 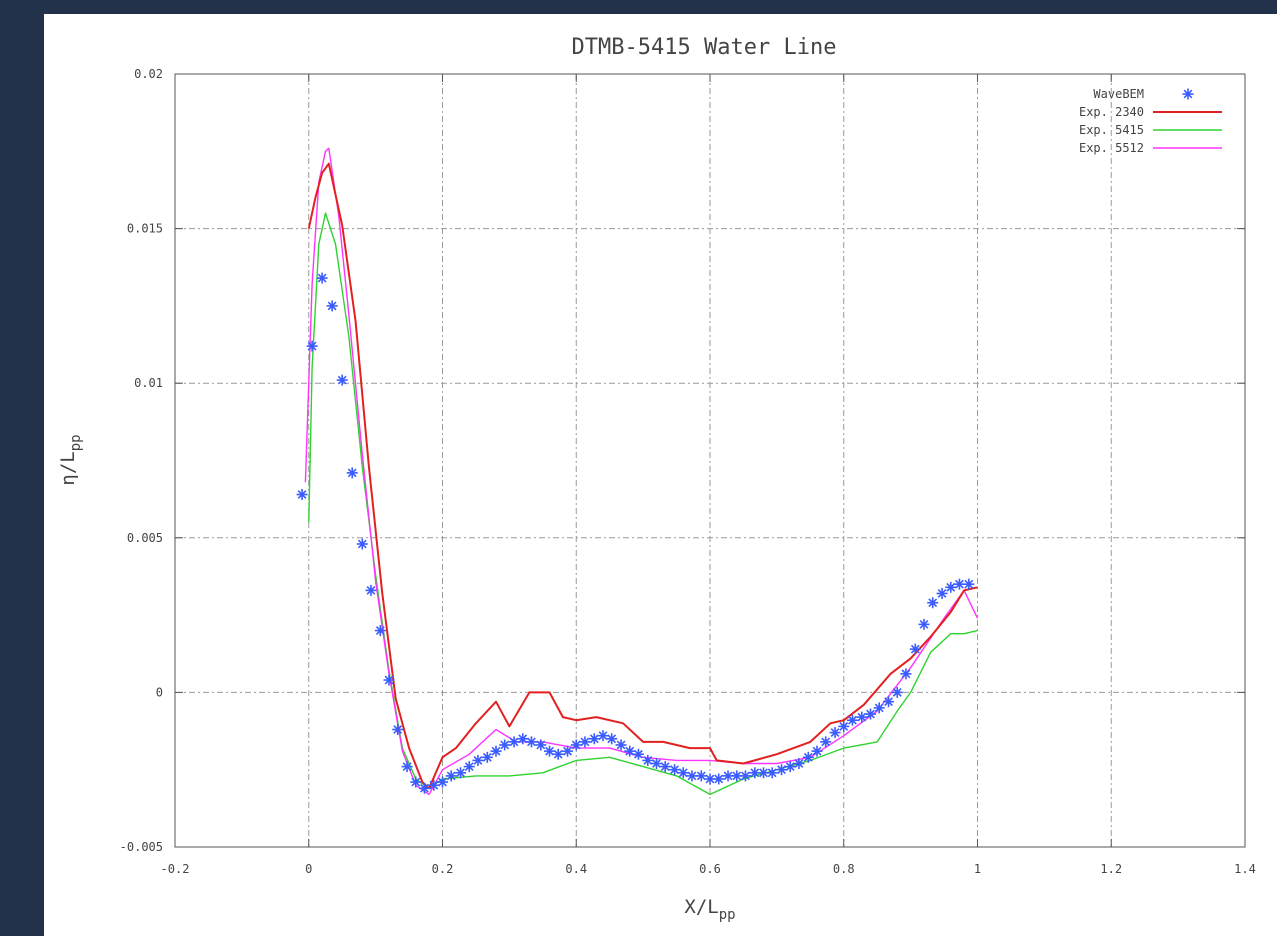 What do you see at coordinates (704, 47) in the screenshot?
I see `chart-title: DTMB-5415 Water Line` at bounding box center [704, 47].